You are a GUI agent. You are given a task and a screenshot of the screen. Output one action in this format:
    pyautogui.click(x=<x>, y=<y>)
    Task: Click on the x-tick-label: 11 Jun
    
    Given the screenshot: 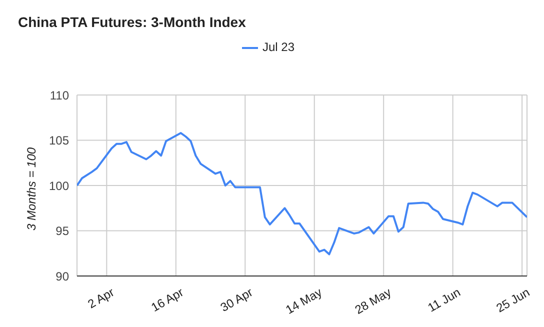 What is the action you would take?
    pyautogui.click(x=444, y=300)
    